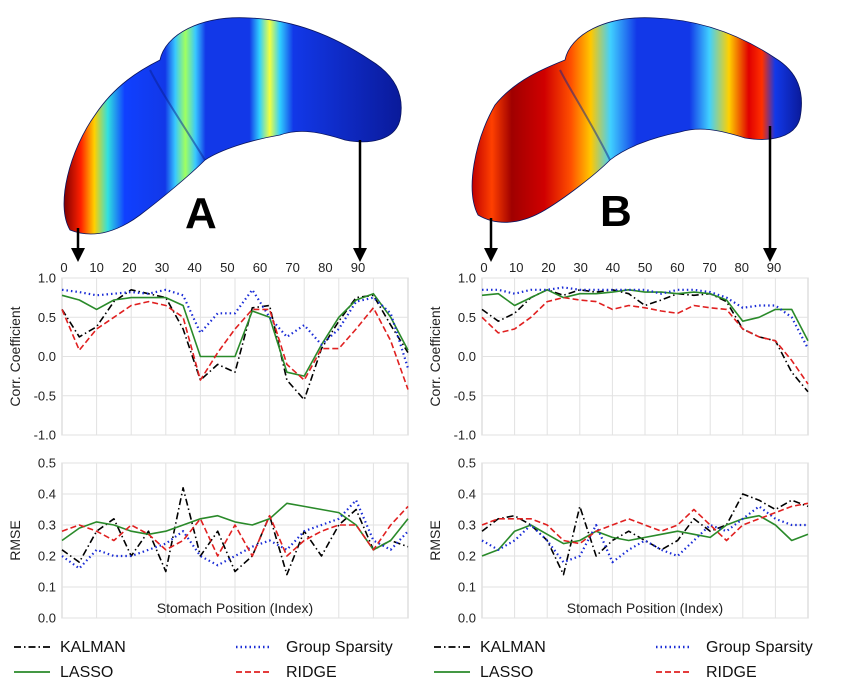 Image resolution: width=842 pixels, height=686 pixels. I want to click on position-tick-row-b: 0 10 20 30 40 50 60 70 80 90, so click(630, 267).